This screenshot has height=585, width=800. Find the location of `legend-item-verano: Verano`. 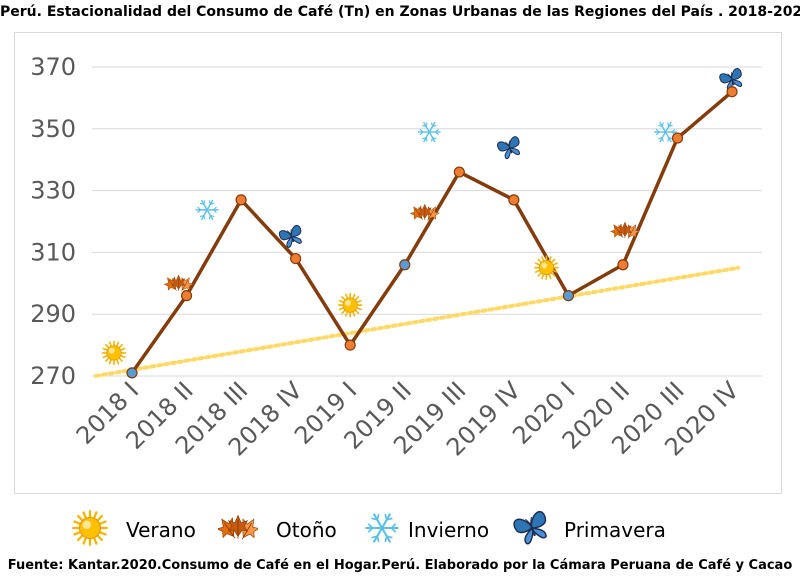

legend-item-verano: Verano is located at coordinates (133, 529).